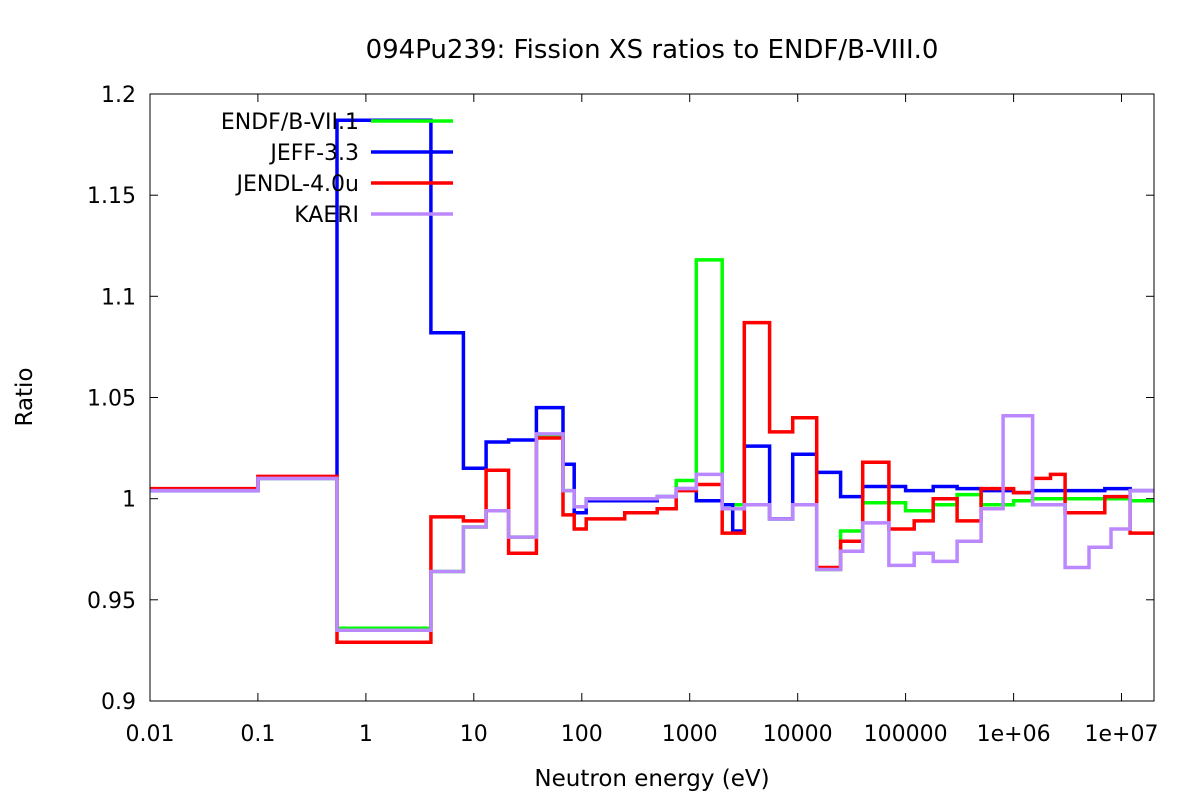 This screenshot has height=800, width=1200. Describe the element at coordinates (337, 169) in the screenshot. I see `legend: ENDF/B-VII.1 JEFF-3.3 JENDL-4.0u KAERI` at that location.